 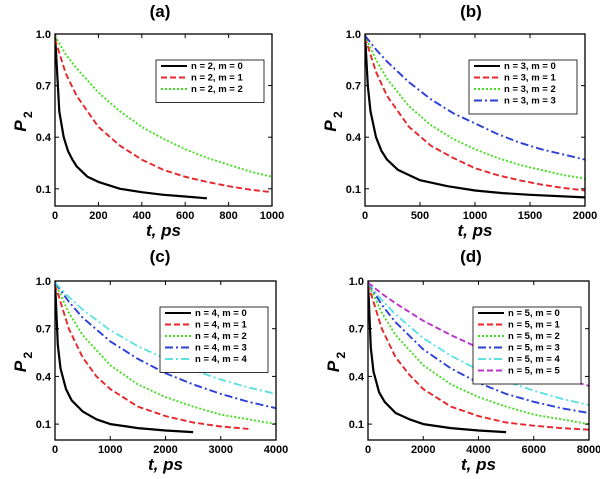 I want to click on x-tick-label: 400, so click(x=142, y=216).